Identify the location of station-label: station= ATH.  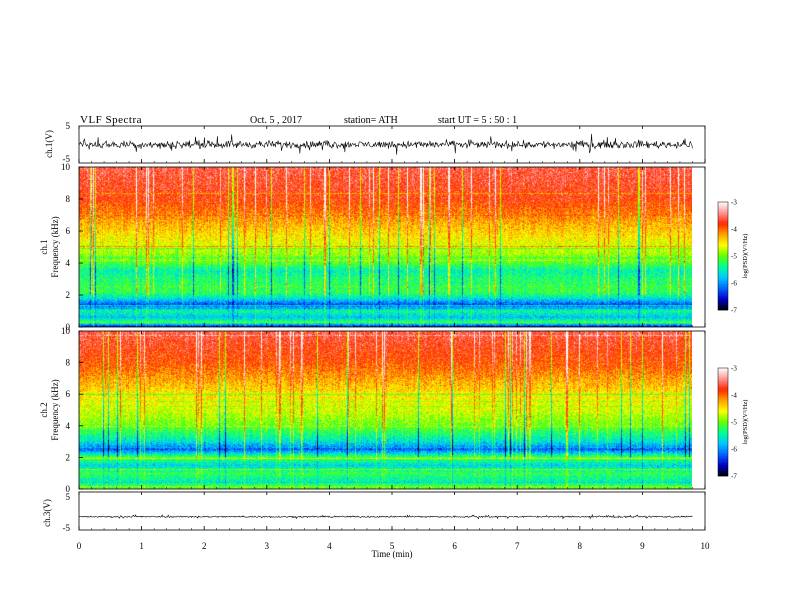
(371, 120).